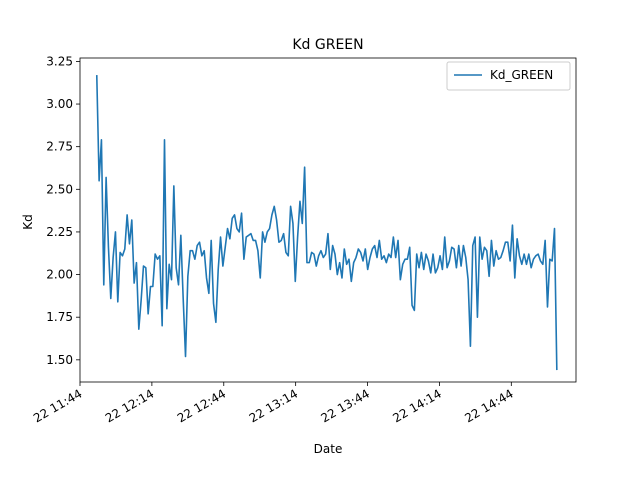  What do you see at coordinates (327, 45) in the screenshot?
I see `chart-title: Kd GREEN` at bounding box center [327, 45].